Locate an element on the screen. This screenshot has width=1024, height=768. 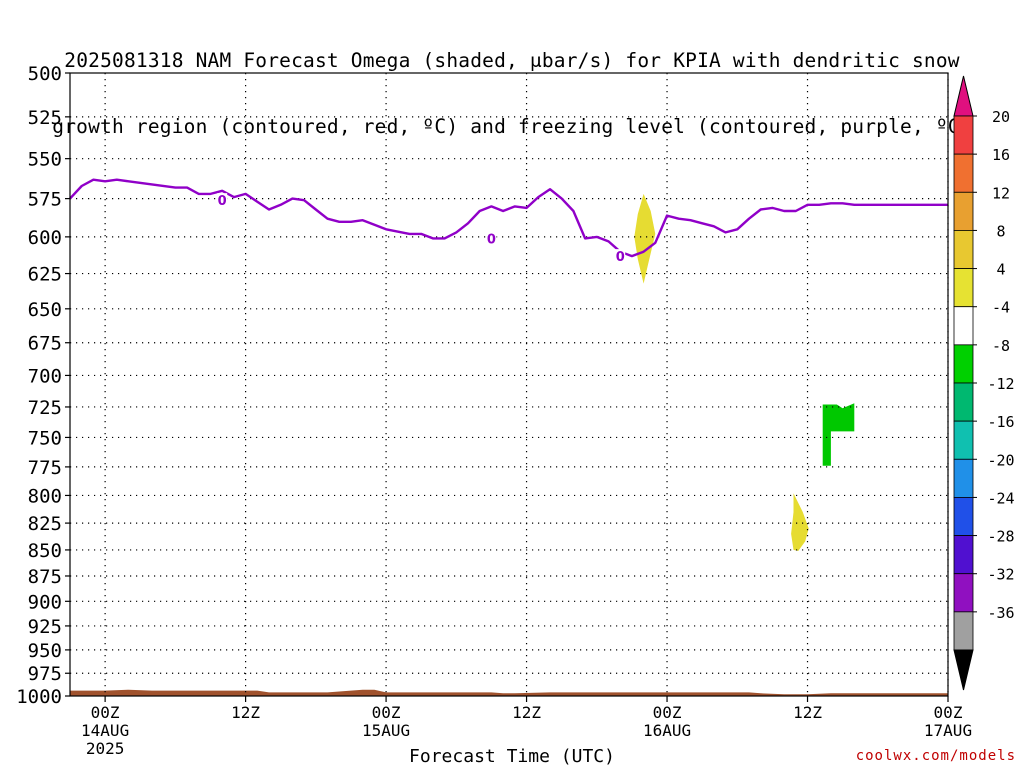
colorbar-top-arrow is located at coordinates (963, 96).